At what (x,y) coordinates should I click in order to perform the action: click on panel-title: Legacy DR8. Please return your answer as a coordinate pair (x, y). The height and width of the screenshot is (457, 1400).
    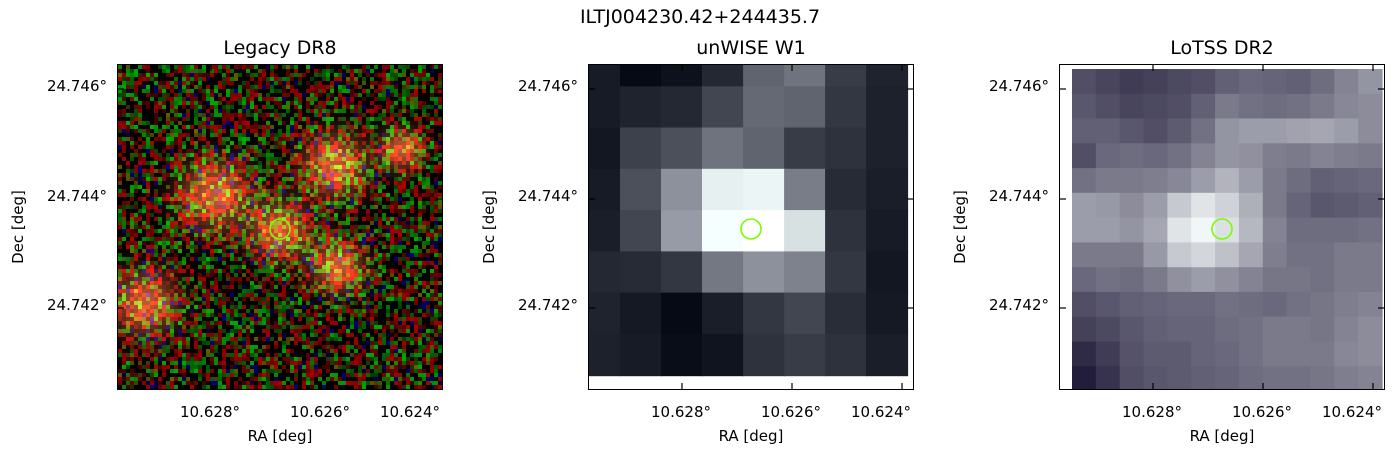
    Looking at the image, I should click on (280, 48).